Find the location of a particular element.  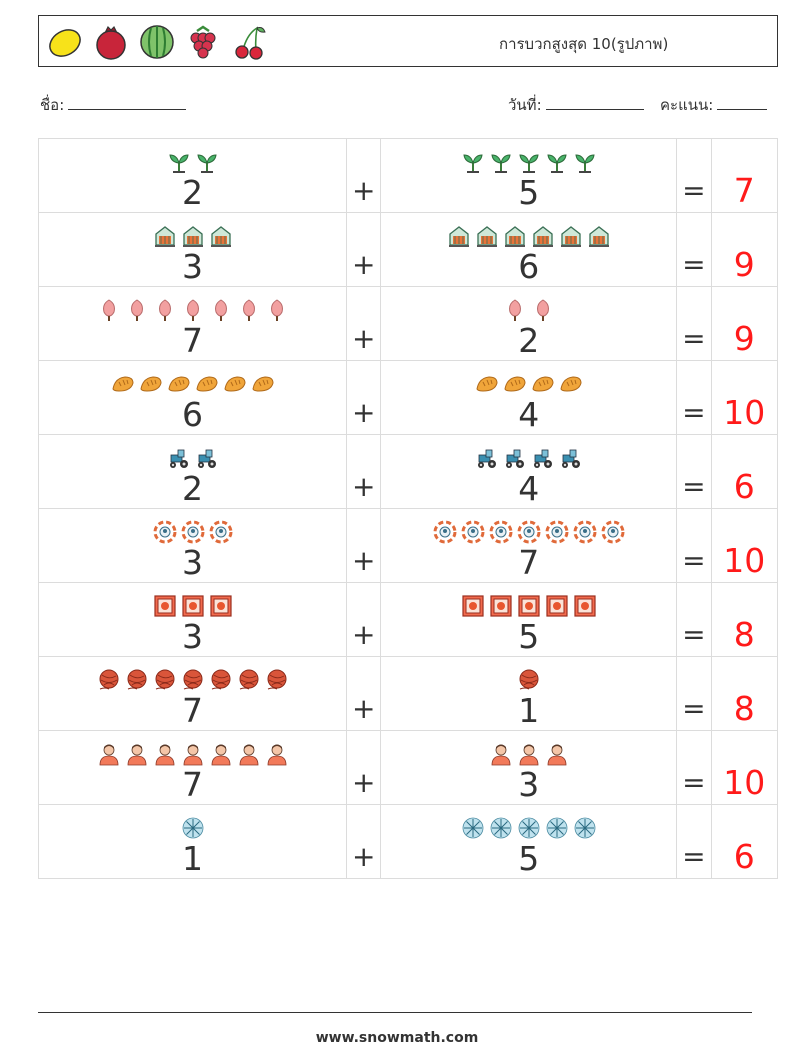

addend-b: 5 is located at coordinates (529, 636).